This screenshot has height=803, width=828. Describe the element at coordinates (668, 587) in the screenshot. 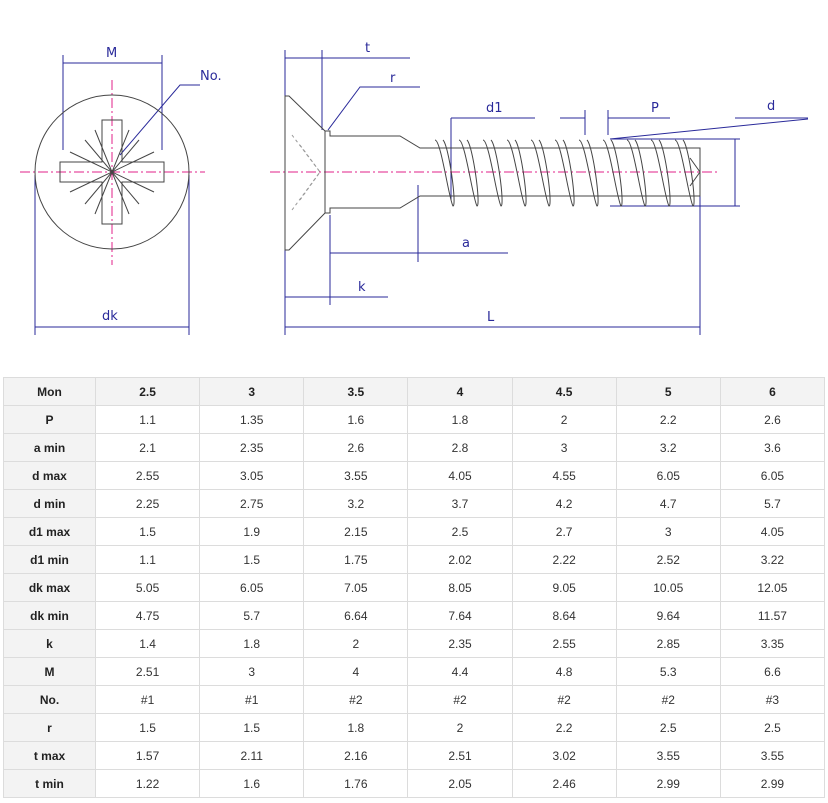

I see `table-cell: 10.05` at that location.